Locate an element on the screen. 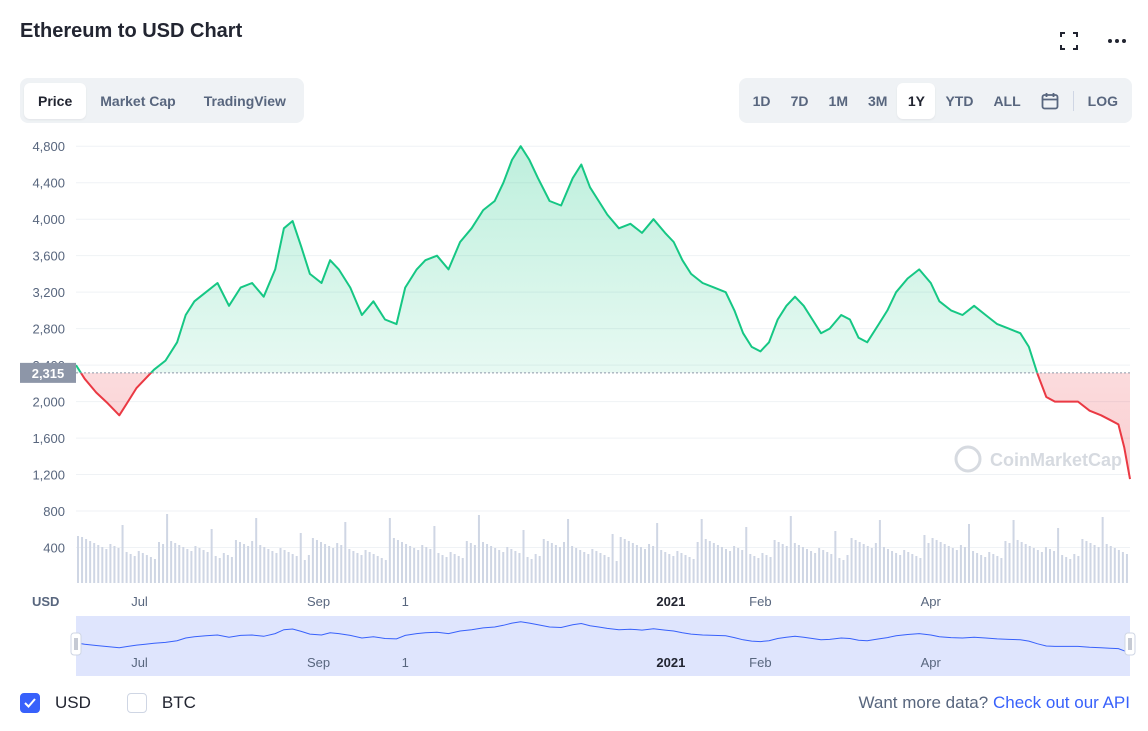  api-promo-text: Want more data? is located at coordinates (923, 702).